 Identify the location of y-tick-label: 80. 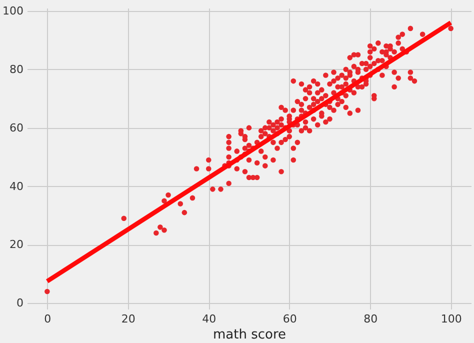
(17, 69).